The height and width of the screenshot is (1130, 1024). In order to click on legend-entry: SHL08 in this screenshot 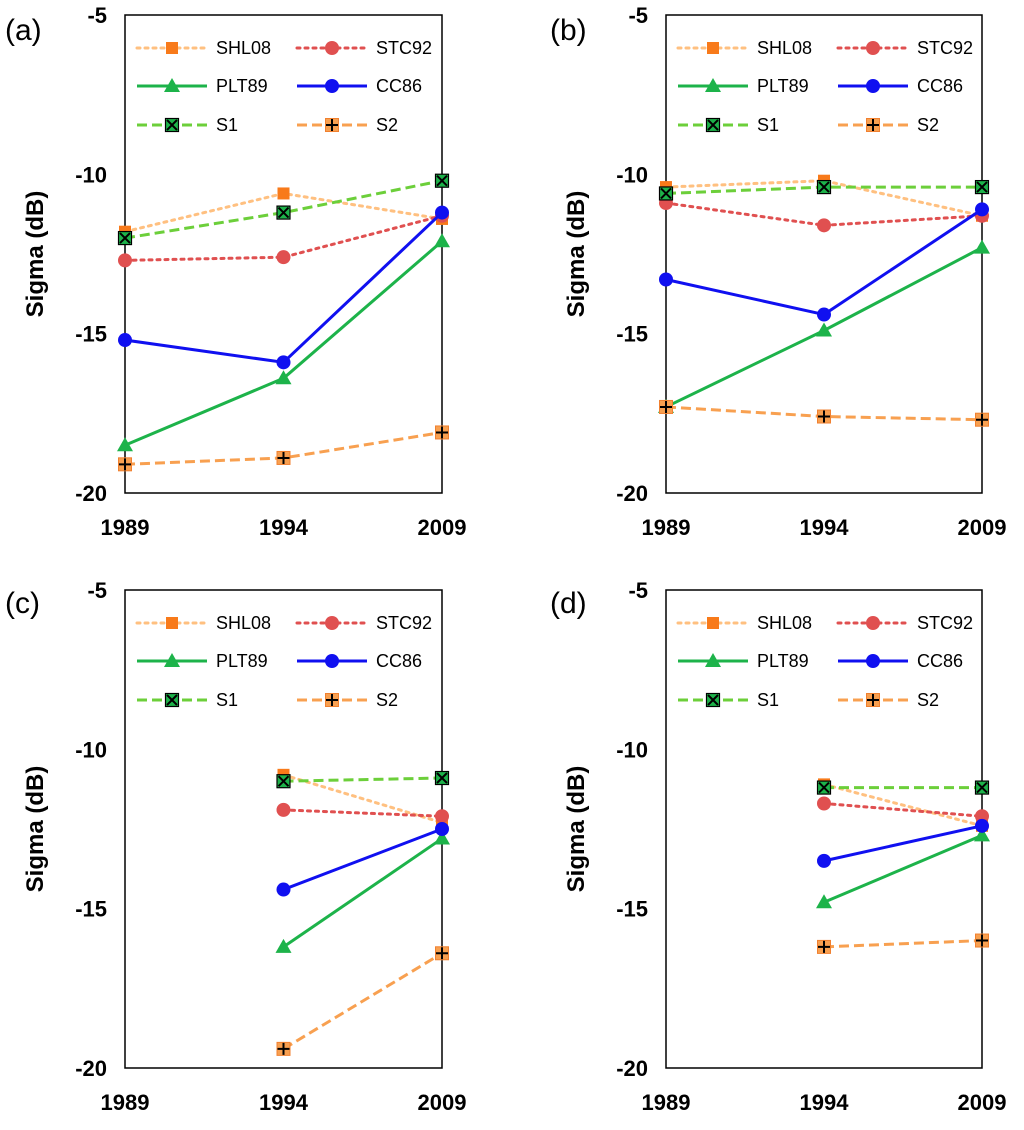, I will do `click(744, 623)`.